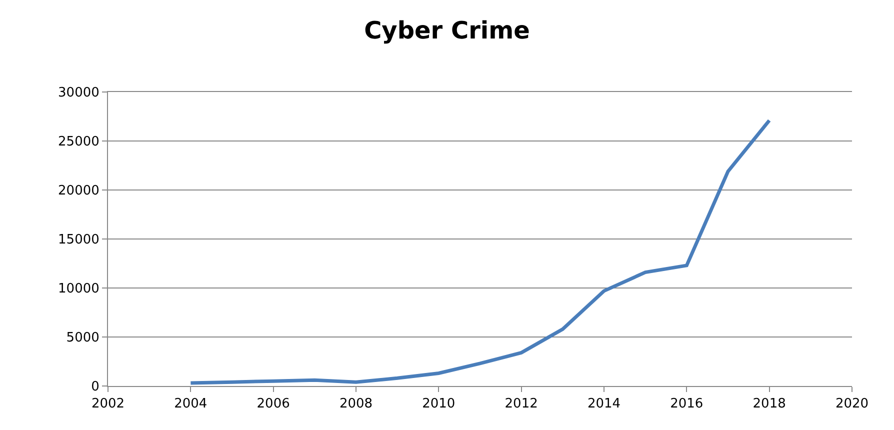 The width and height of the screenshot is (894, 430). I want to click on y-tick-label: 15000, so click(79, 240).